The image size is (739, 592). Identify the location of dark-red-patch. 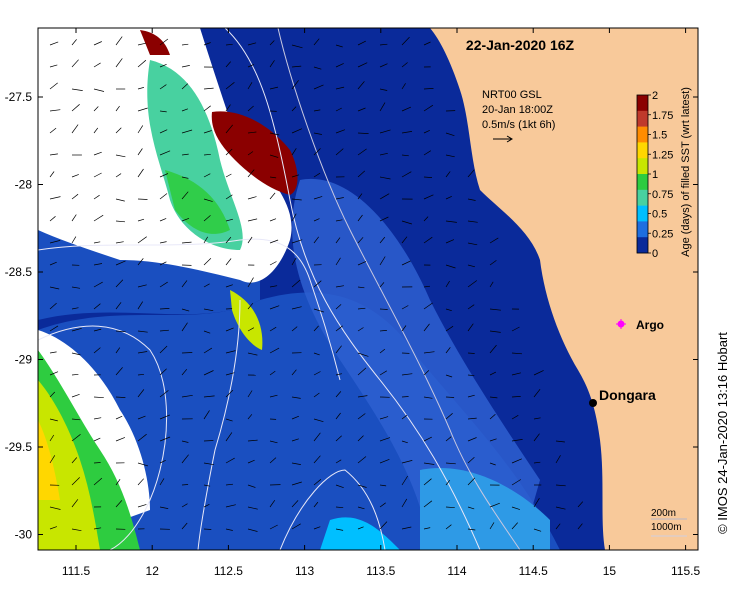
(254, 153).